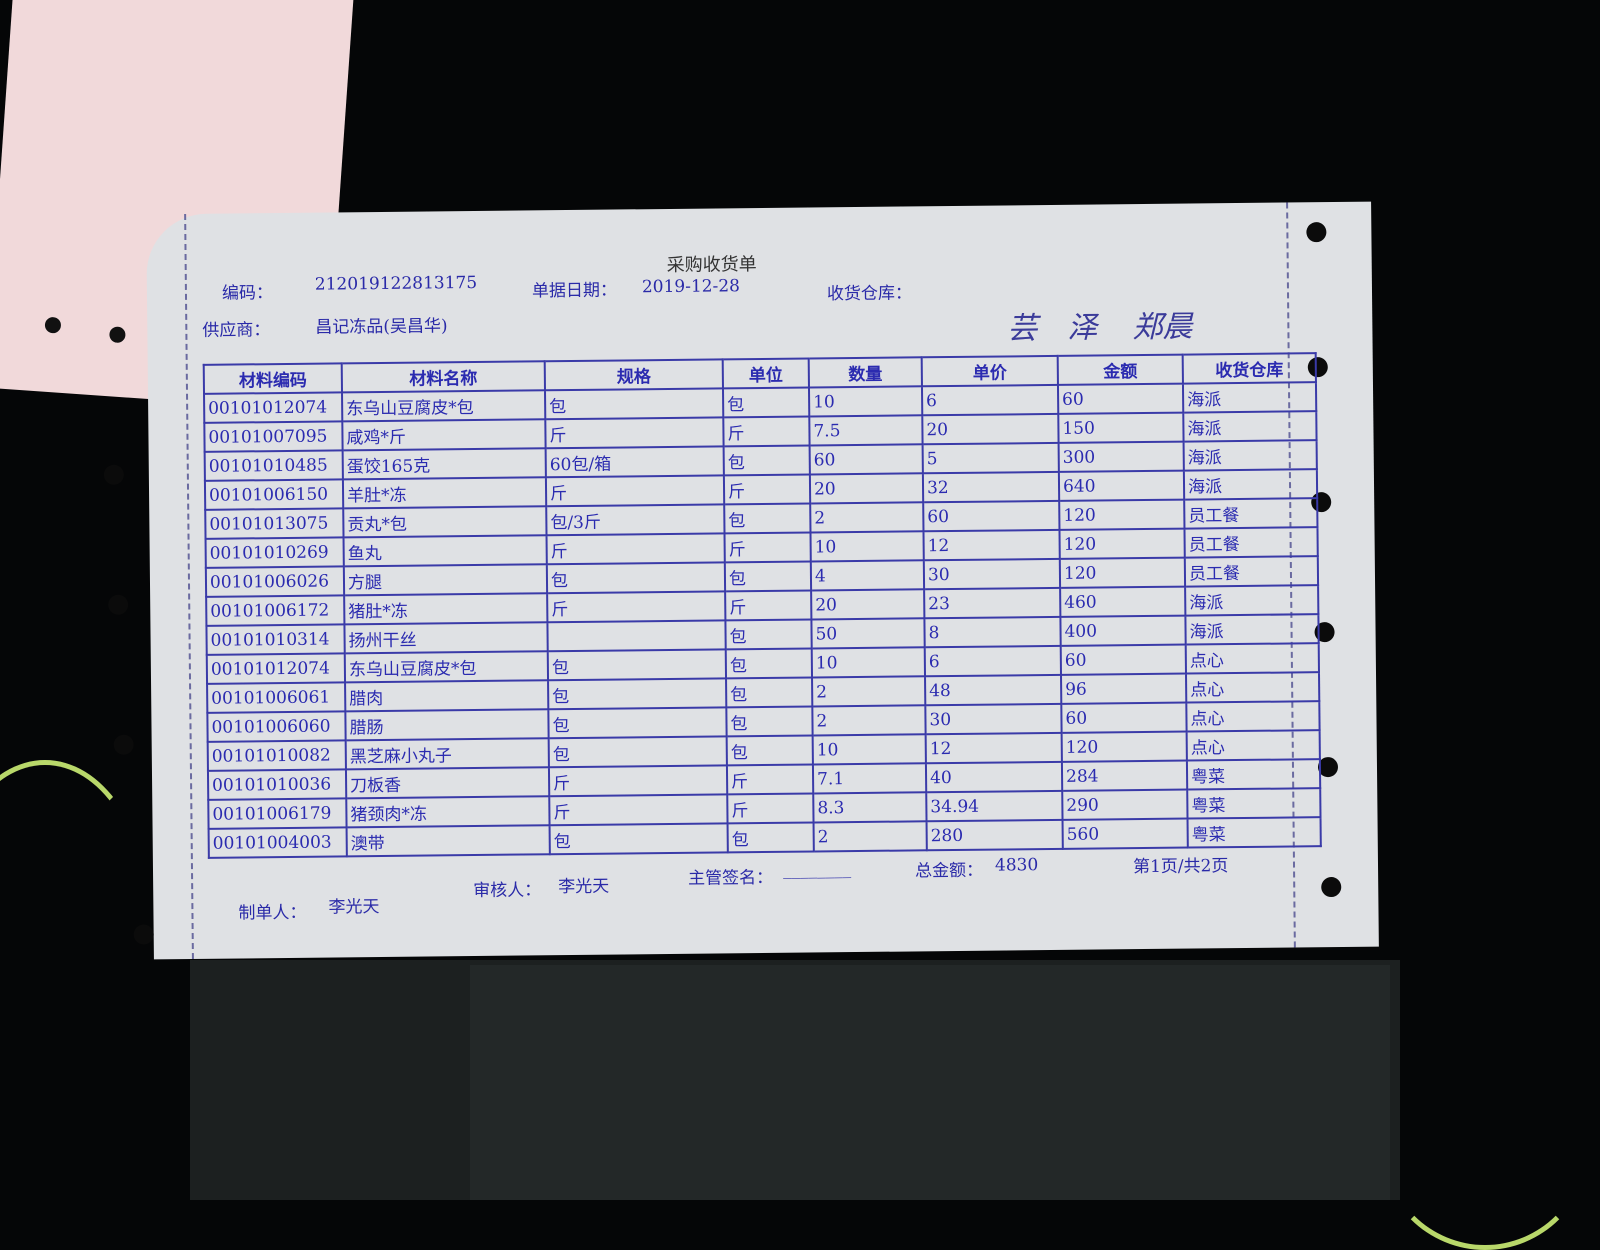 The image size is (1600, 1250). I want to click on column-header: 单价, so click(989, 371).